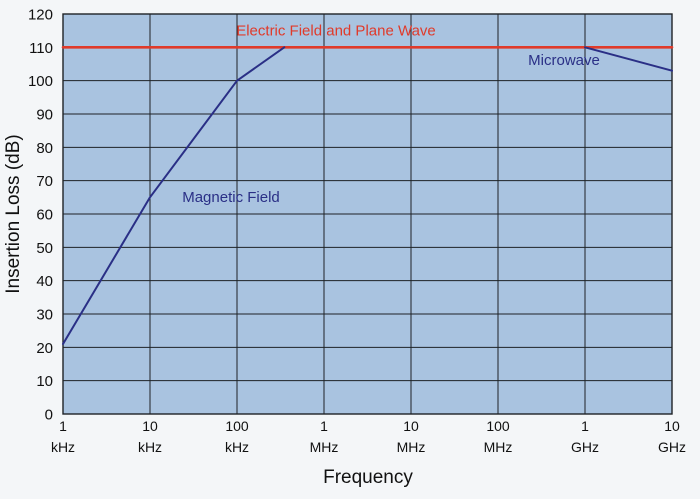  I want to click on y-tick-labels: 0 10 20 30 40 50 60 70 80 90 100 110 120, so click(40, 215).